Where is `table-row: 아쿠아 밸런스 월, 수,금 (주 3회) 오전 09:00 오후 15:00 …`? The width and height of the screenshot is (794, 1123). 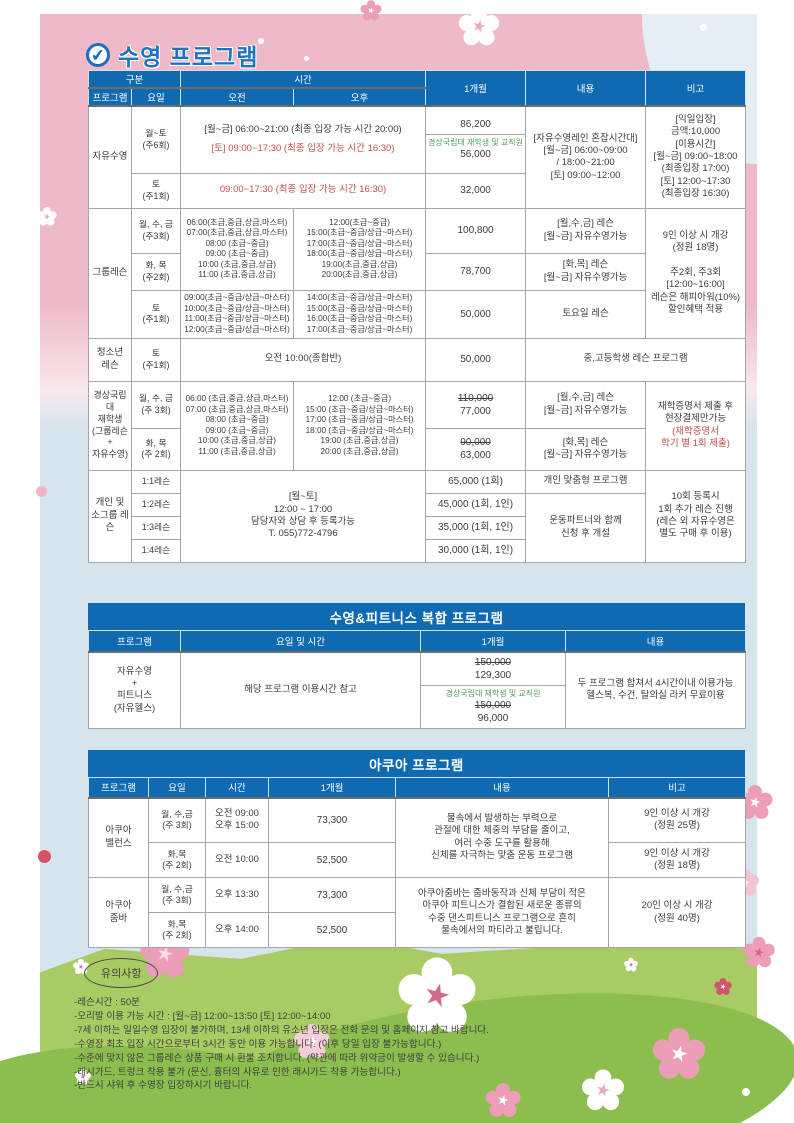 table-row: 아쿠아 밸런스 월, 수,금 (주 3회) 오전 09:00 오후 15:00 … is located at coordinates (417, 837).